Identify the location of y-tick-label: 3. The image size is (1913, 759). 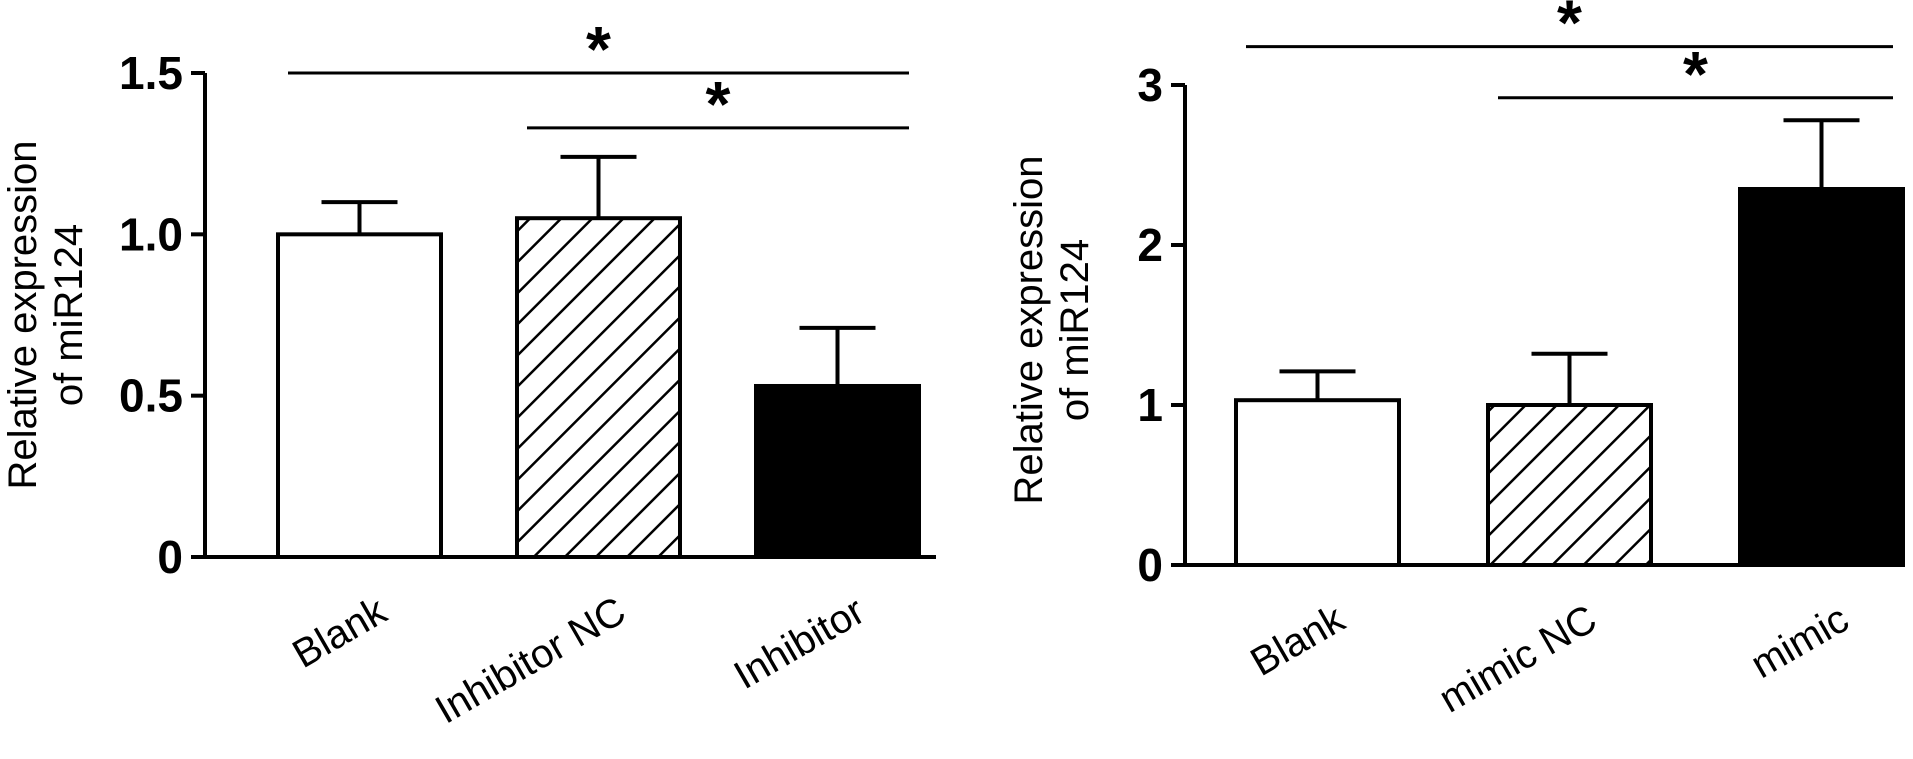
(1150, 85).